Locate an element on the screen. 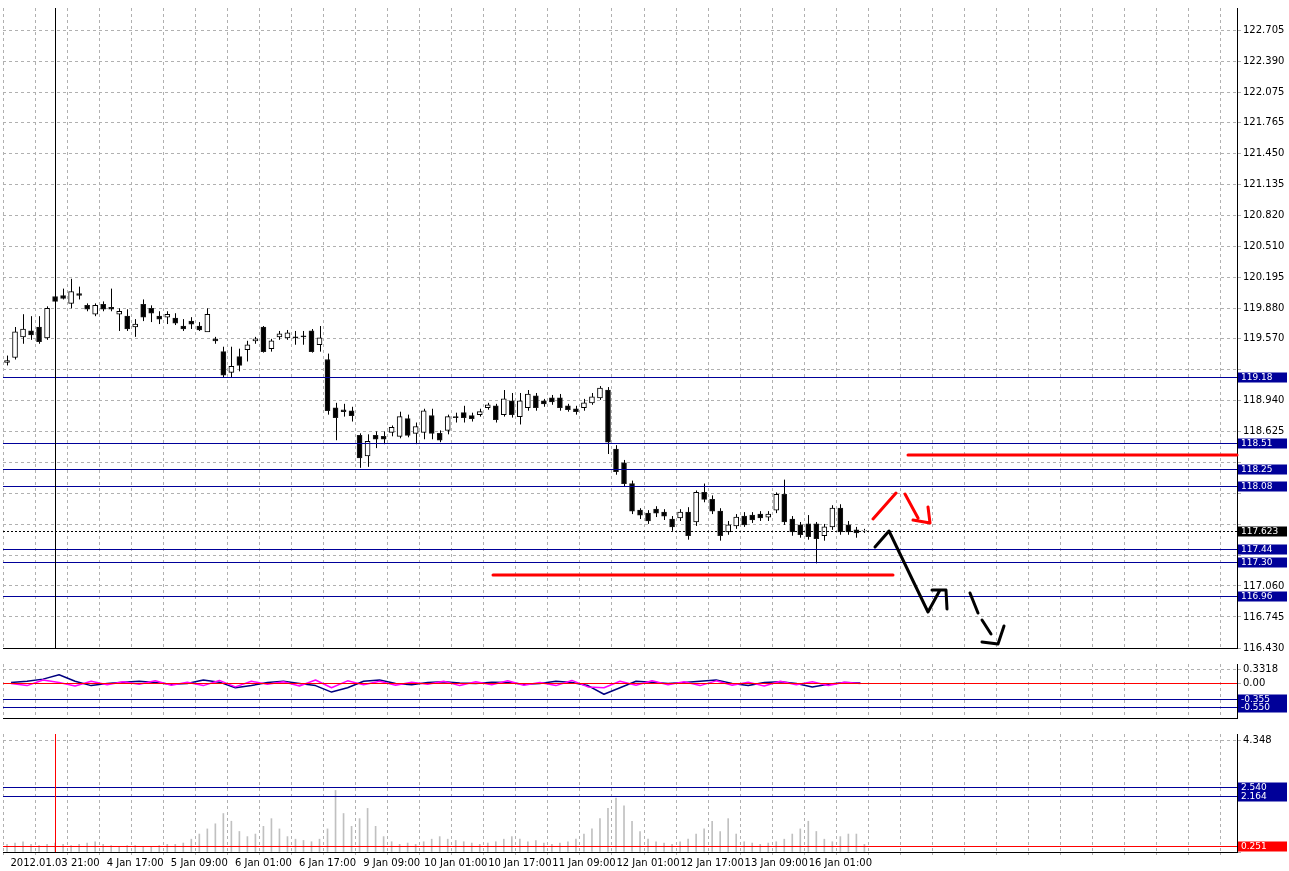 This screenshot has height=871, width=1289. y-tick-label: 0.3318 is located at coordinates (1260, 668).